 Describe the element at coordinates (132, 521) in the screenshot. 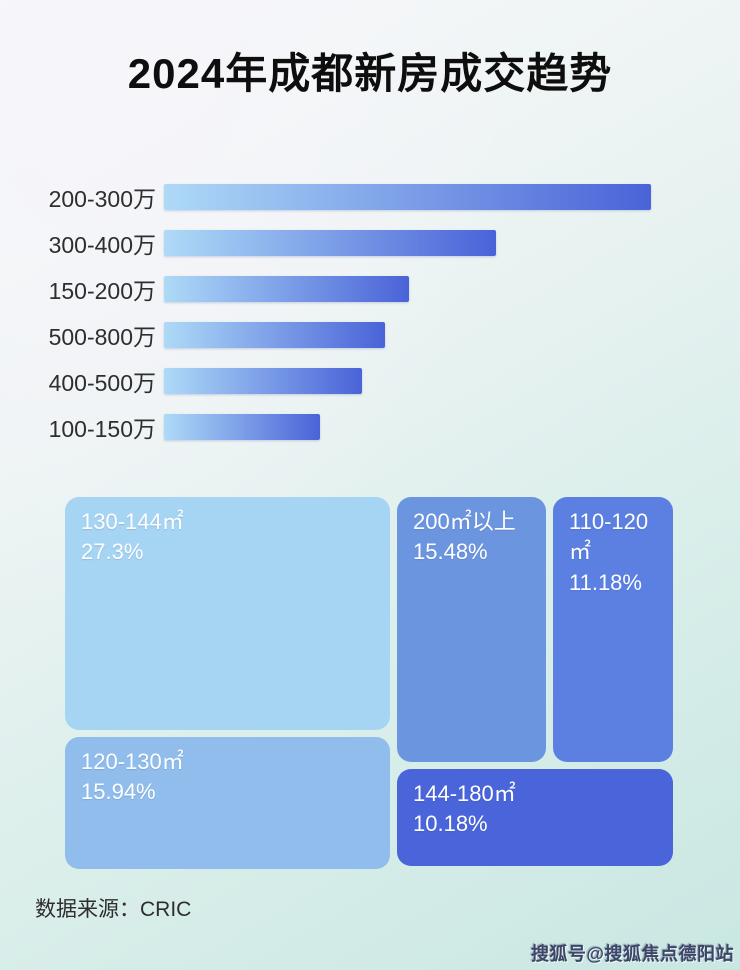

I see `treemap-block-label: 130-144㎡` at that location.